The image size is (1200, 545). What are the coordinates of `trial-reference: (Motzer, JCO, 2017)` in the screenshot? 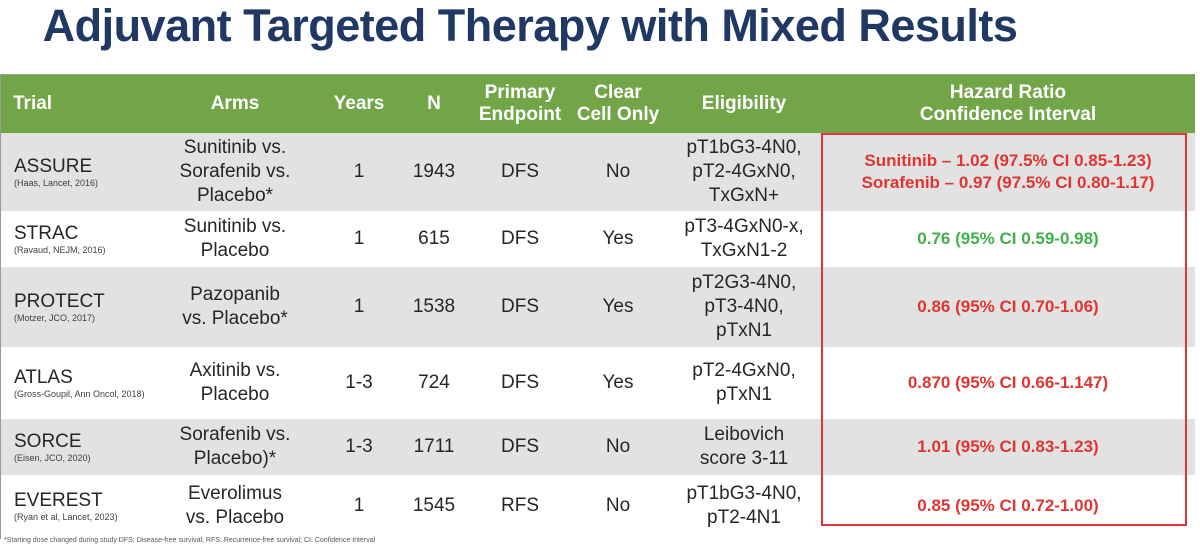 It's located at (55, 317).